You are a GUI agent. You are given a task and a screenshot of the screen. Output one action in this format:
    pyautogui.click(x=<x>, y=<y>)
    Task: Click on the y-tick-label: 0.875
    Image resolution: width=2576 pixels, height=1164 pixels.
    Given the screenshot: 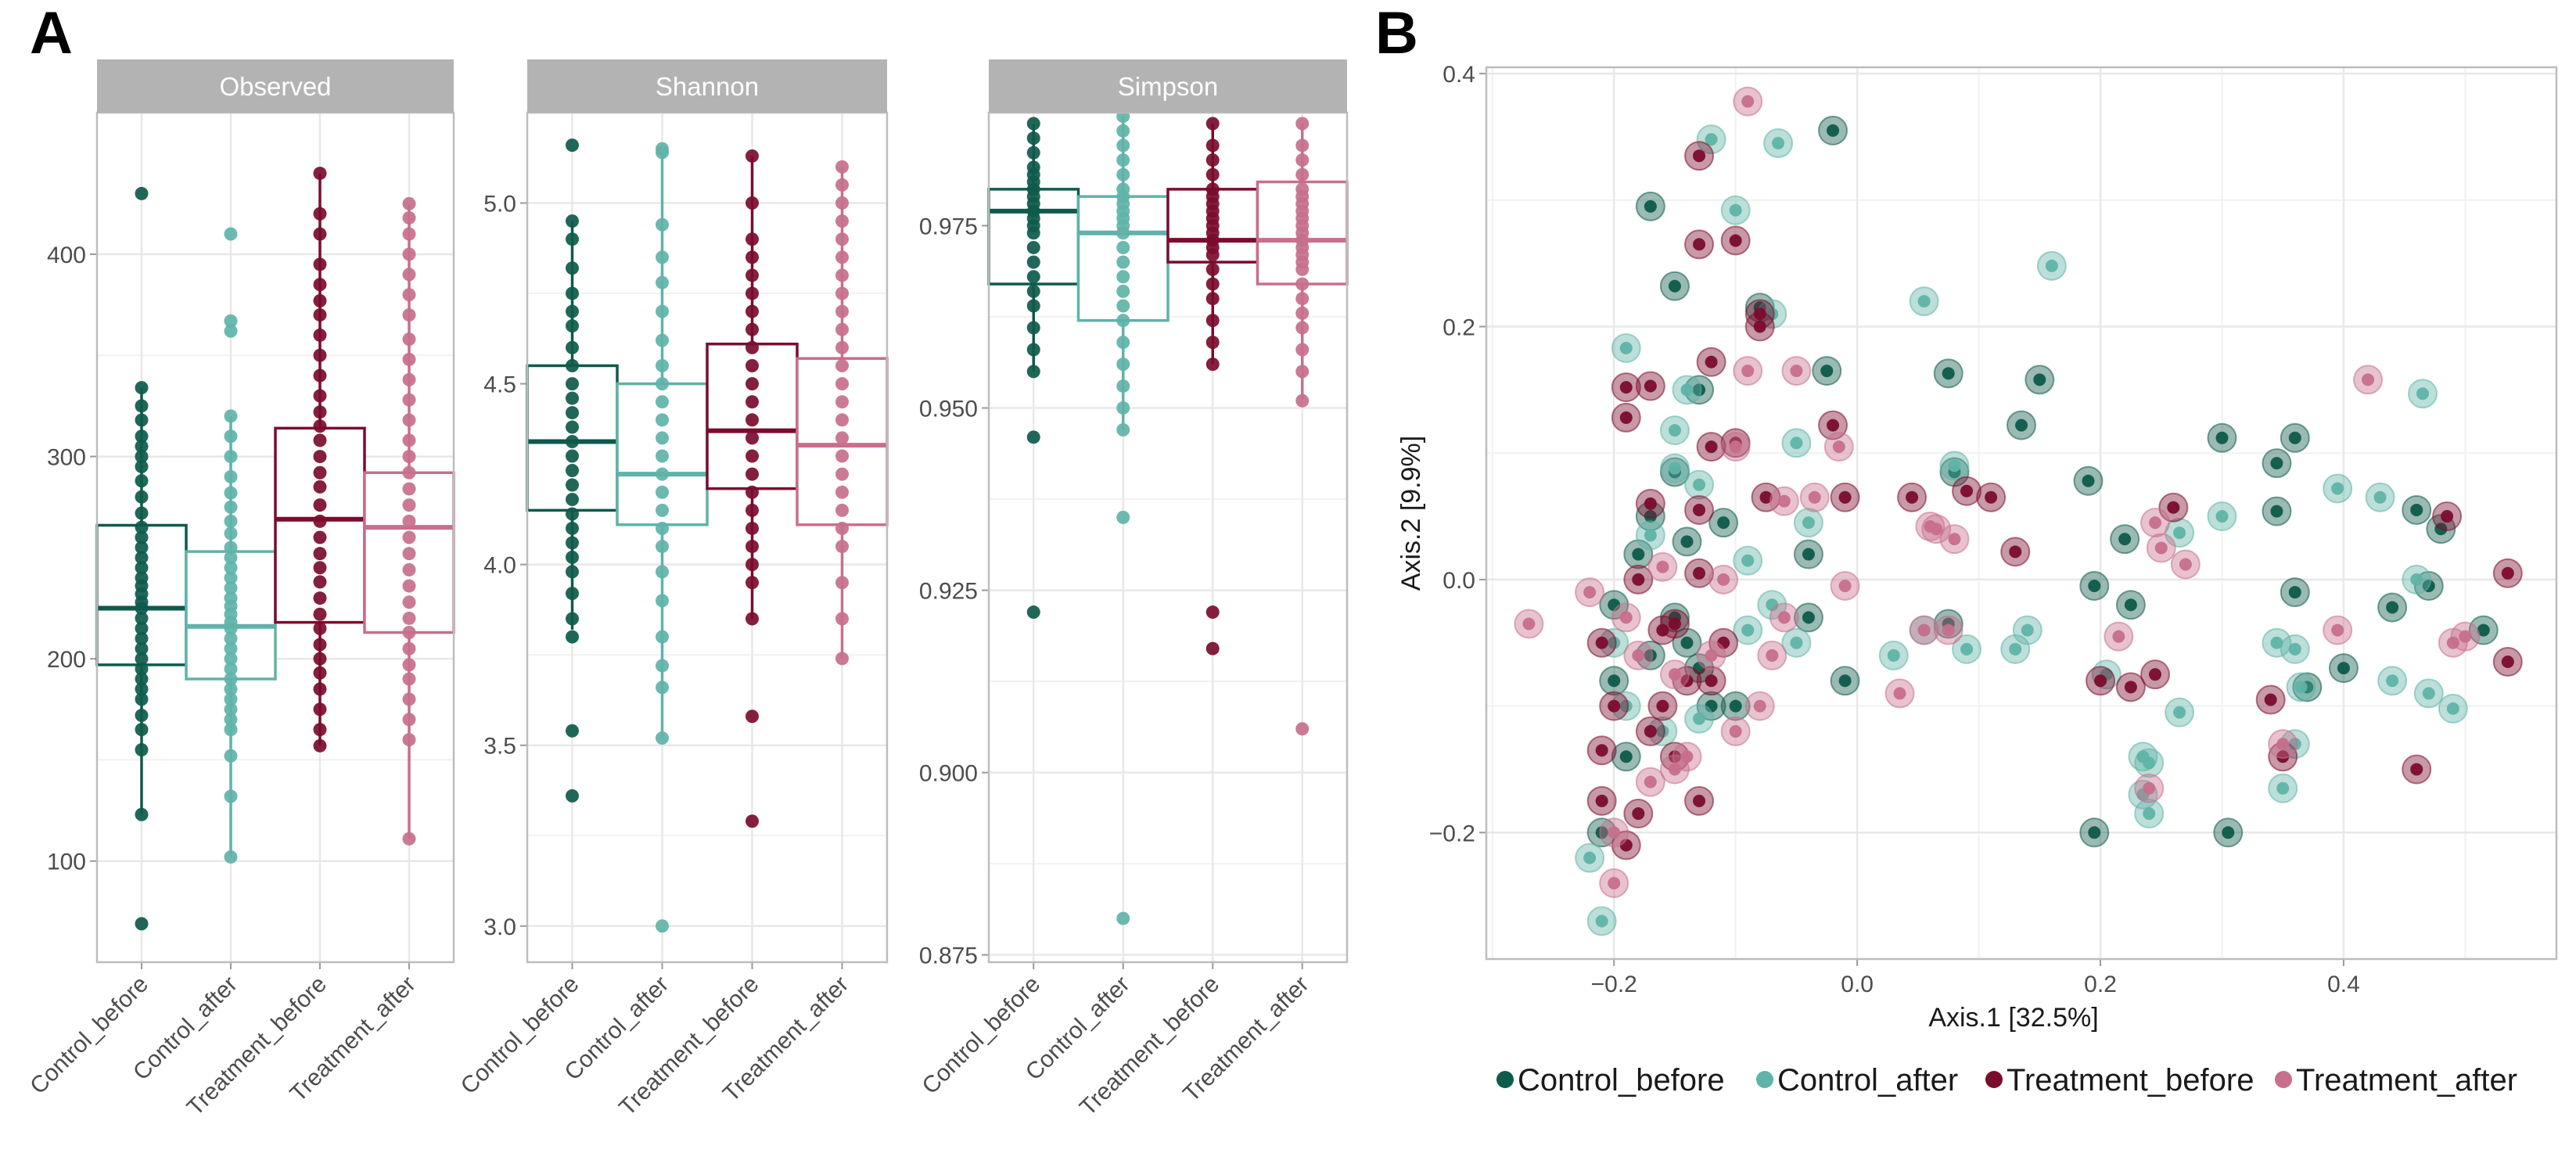 What is the action you would take?
    pyautogui.click(x=949, y=956)
    